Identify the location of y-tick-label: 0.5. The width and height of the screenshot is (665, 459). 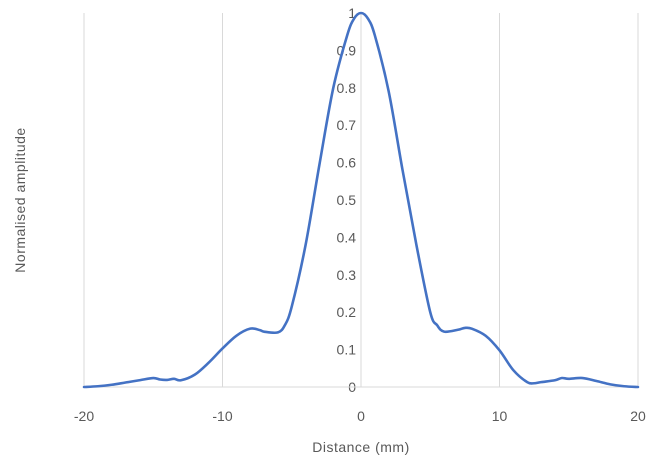
(347, 200).